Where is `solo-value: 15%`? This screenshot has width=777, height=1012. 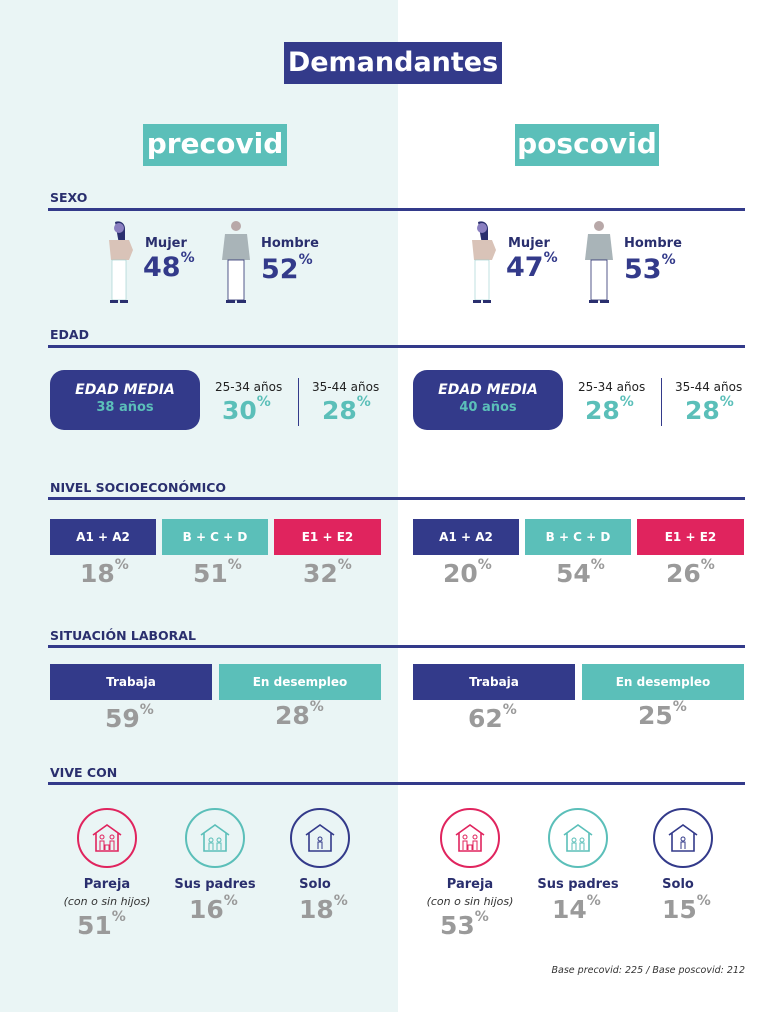 solo-value: 15% is located at coordinates (686, 908).